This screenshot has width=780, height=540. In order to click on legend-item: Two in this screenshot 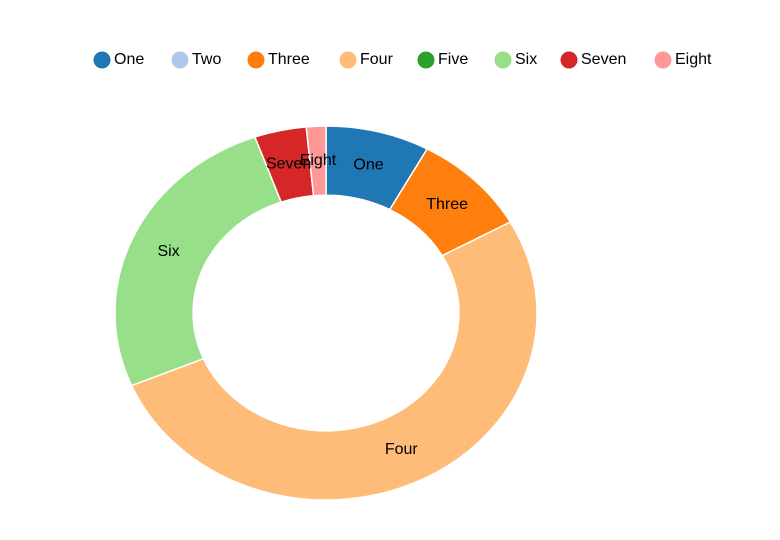, I will do `click(196, 60)`.